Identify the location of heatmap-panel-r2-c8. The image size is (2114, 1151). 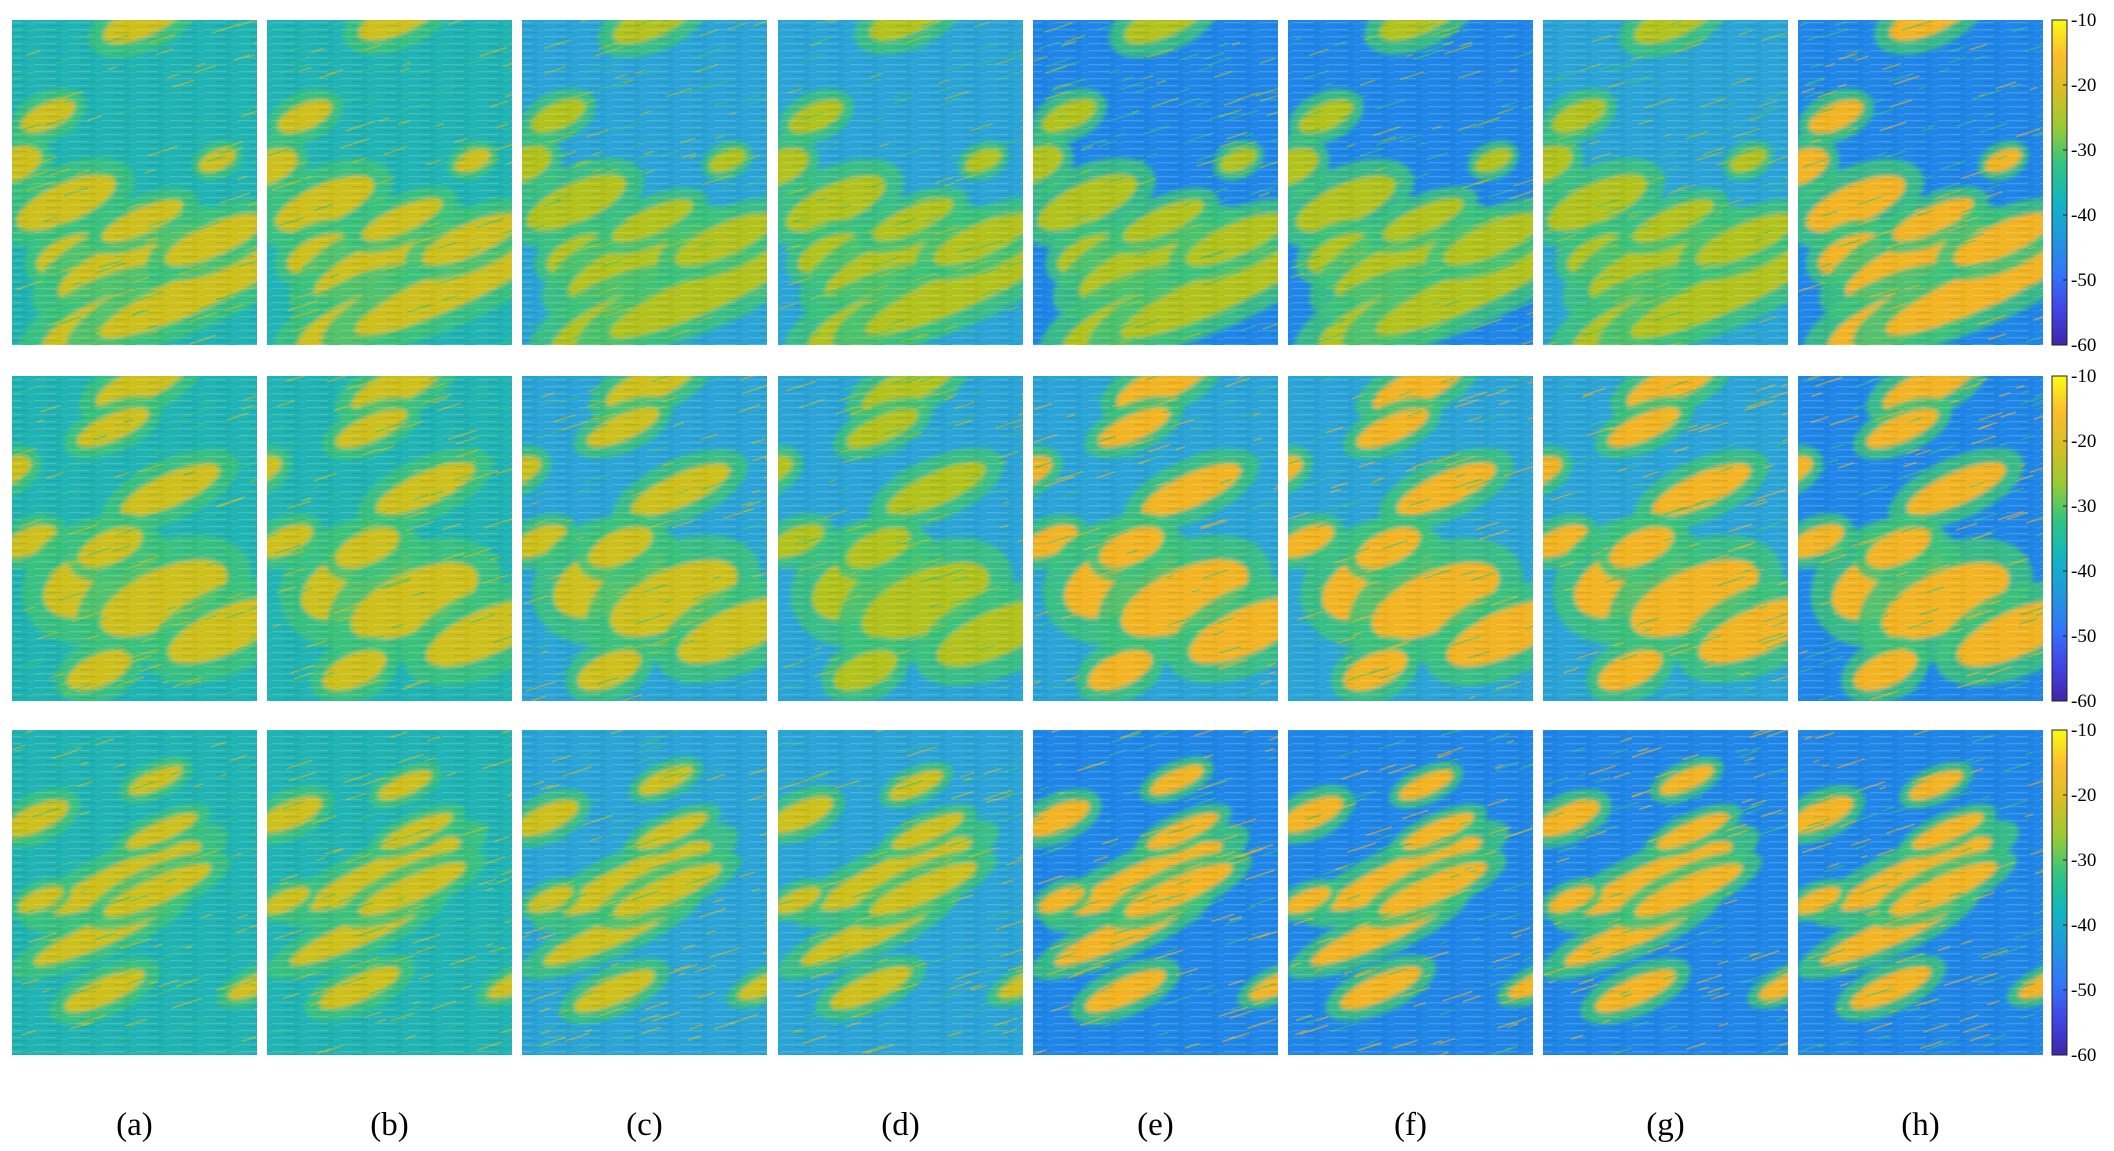
(1920, 538).